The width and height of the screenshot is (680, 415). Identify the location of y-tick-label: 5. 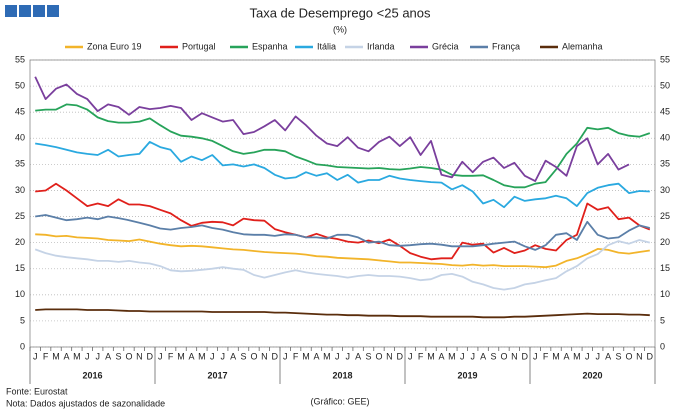
(22, 320).